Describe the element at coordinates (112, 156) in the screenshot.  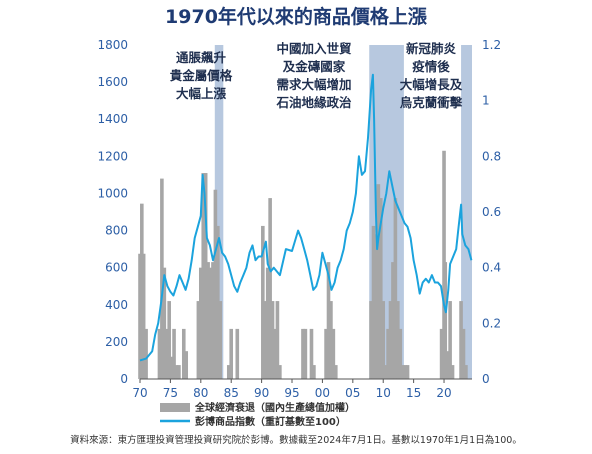
I see `left-tick-label: 1200` at that location.